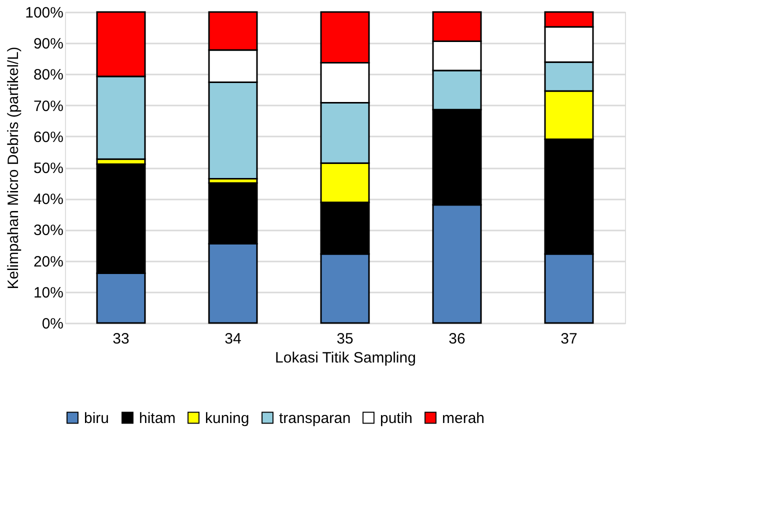 Image resolution: width=779 pixels, height=509 pixels. Describe the element at coordinates (315, 418) in the screenshot. I see `legend-label: transparan` at that location.